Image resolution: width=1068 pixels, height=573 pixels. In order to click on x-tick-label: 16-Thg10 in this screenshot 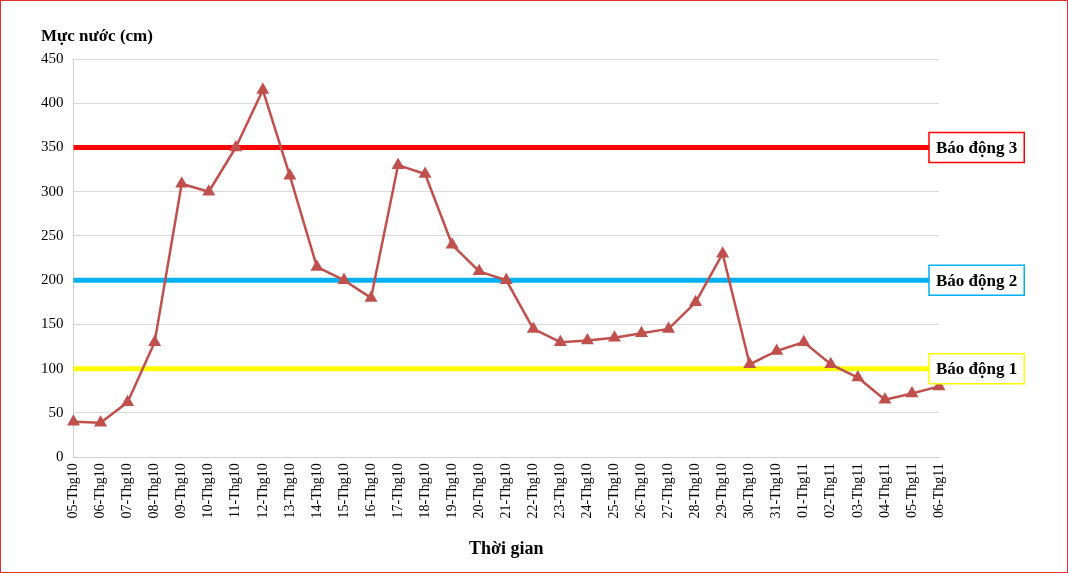, I will do `click(370, 491)`.